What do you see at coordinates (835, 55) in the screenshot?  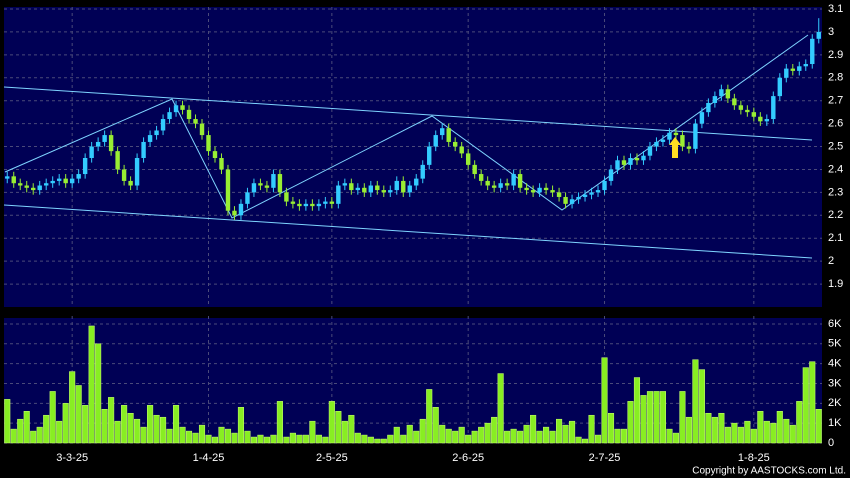 I see `y-tick-label: 2.9` at bounding box center [835, 55].